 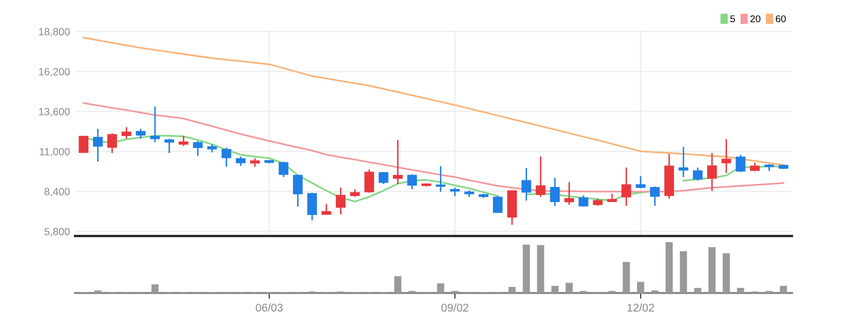 What do you see at coordinates (755, 18) in the screenshot?
I see `legend-label: 20` at bounding box center [755, 18].